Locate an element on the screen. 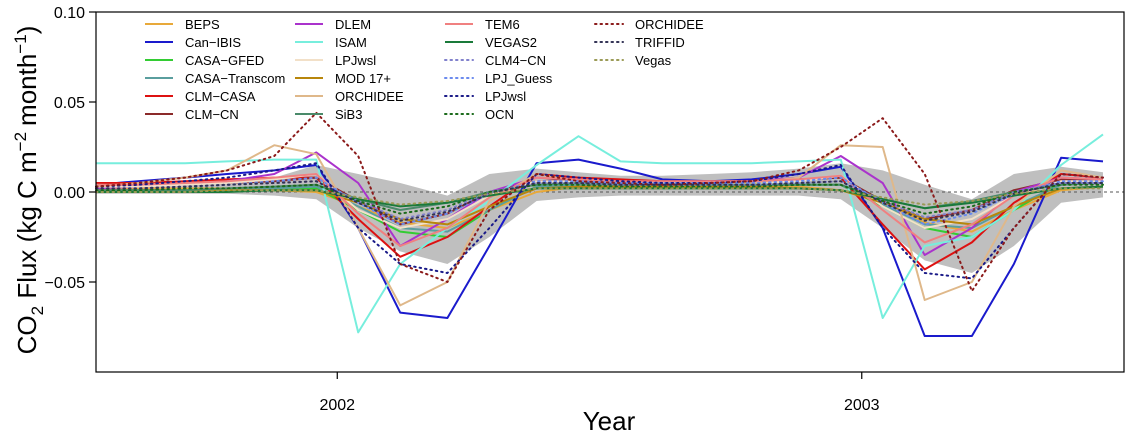  legend-label: ISAM is located at coordinates (351, 42).